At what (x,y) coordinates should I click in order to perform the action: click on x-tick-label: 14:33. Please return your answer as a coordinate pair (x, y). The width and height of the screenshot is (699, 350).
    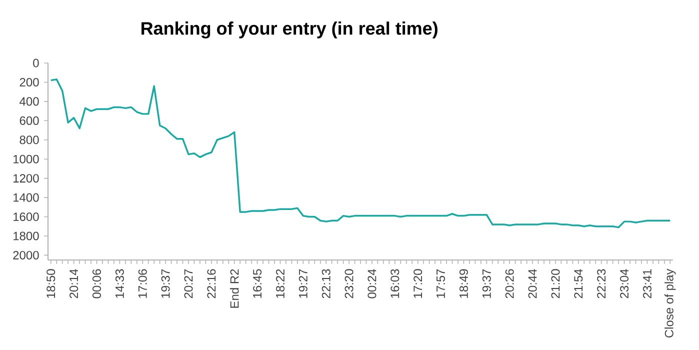
    Looking at the image, I should click on (119, 283).